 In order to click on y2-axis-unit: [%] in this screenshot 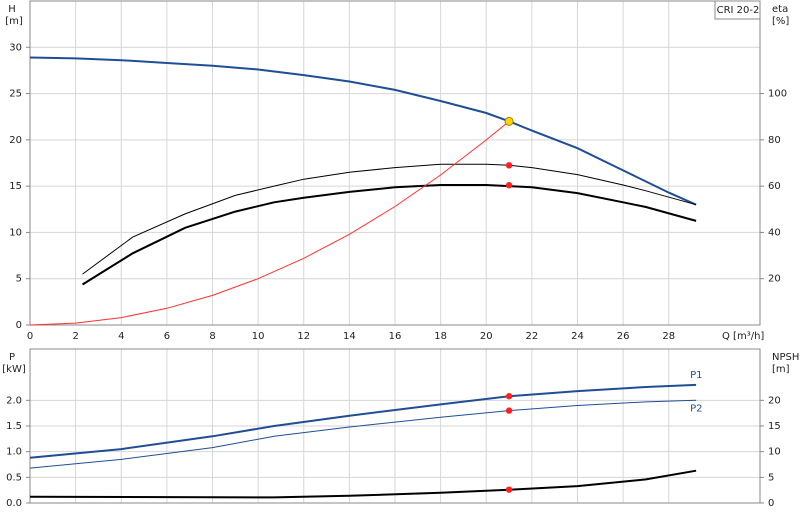, I will do `click(780, 21)`.